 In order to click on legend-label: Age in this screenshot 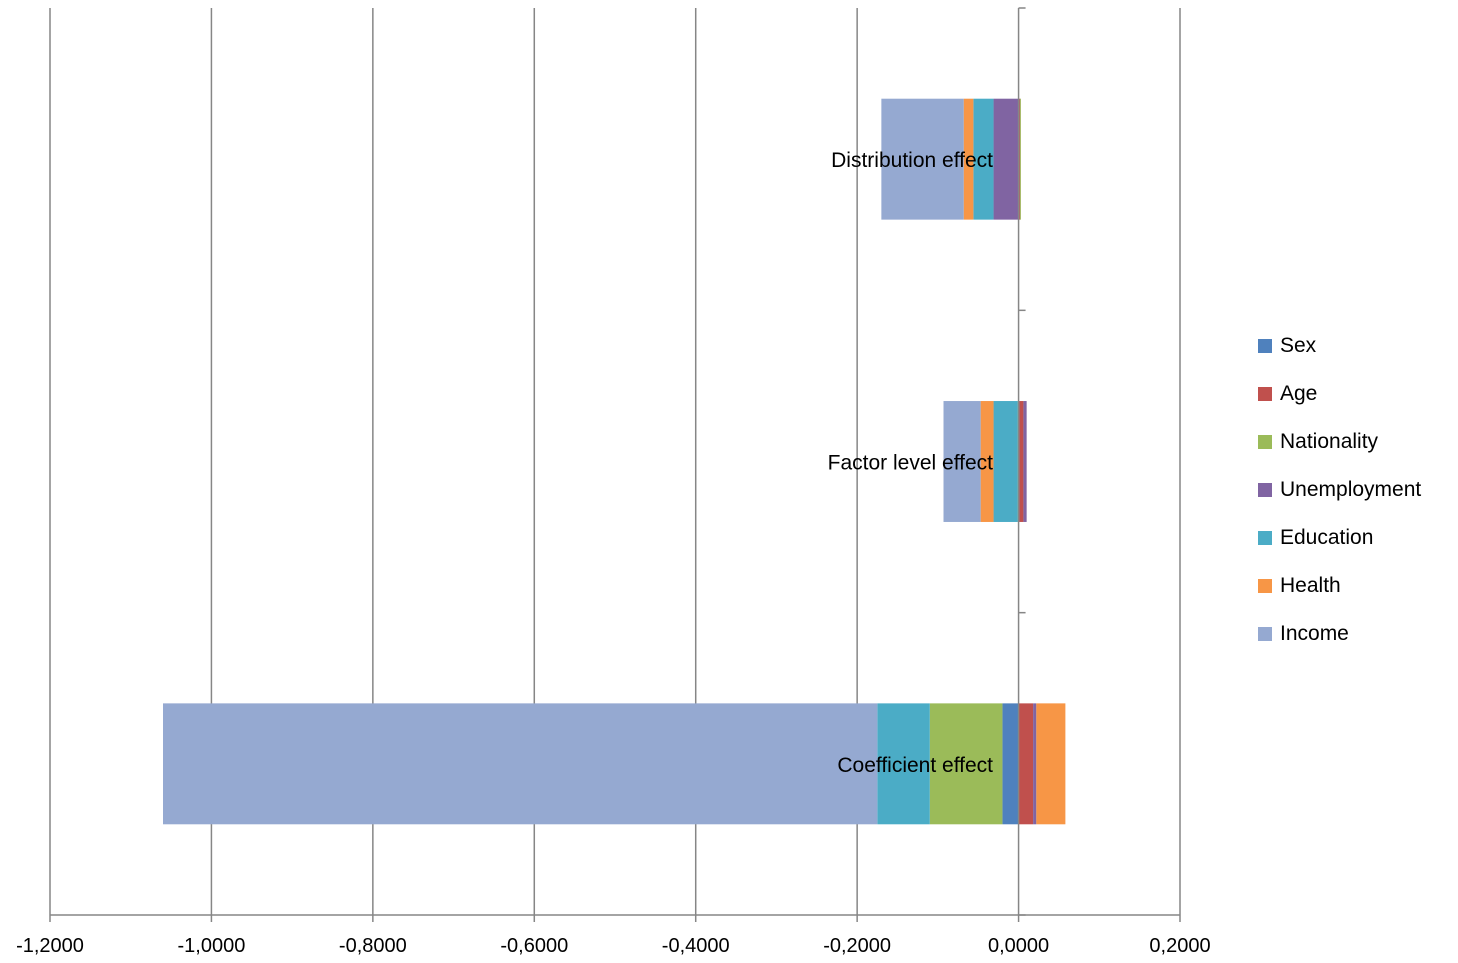, I will do `click(1299, 393)`.